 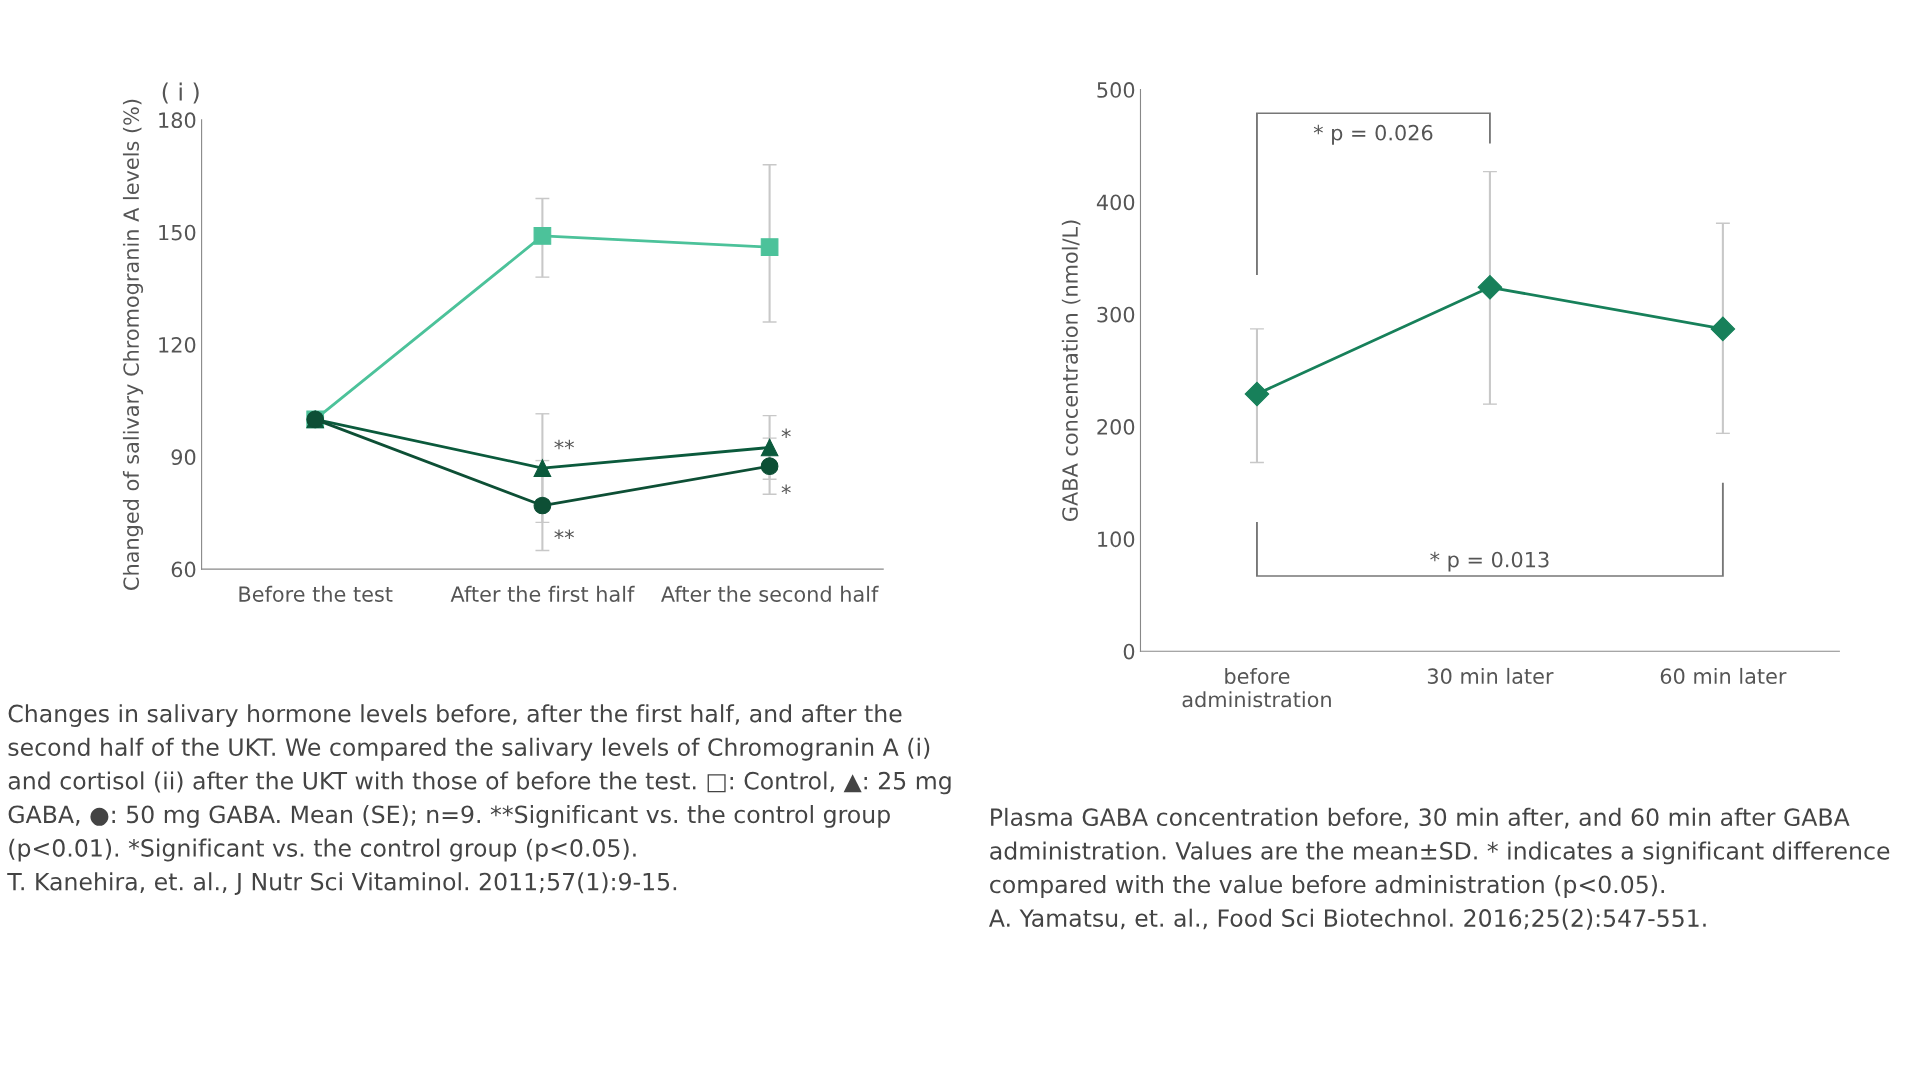 I want to click on y-tick-label: 0, so click(x=1129, y=651).